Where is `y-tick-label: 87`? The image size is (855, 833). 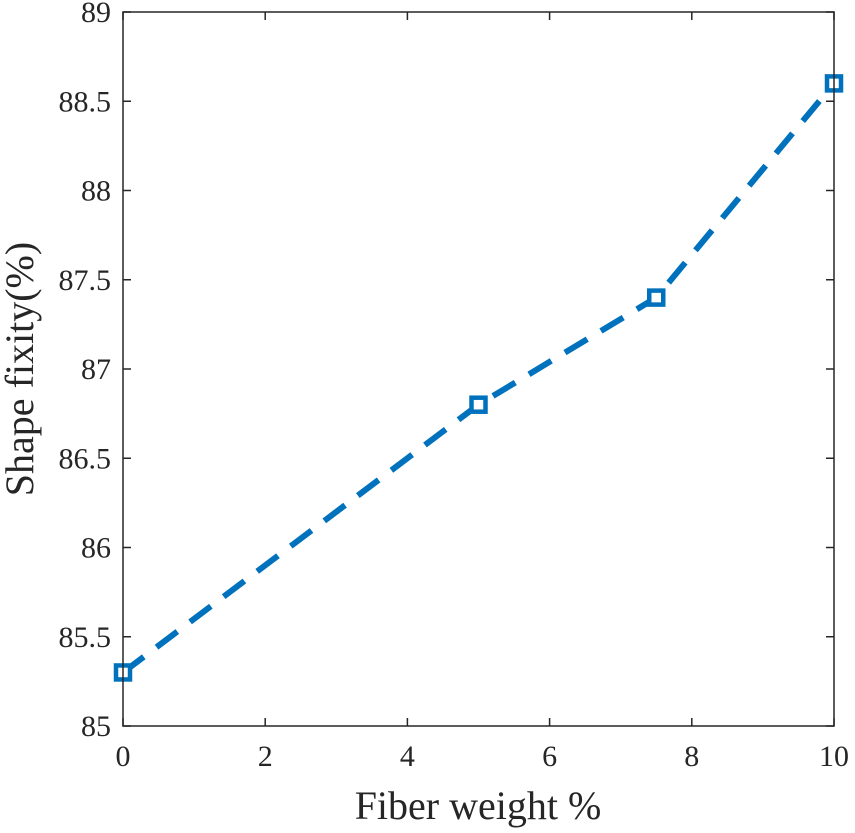 y-tick-label: 87 is located at coordinates (96, 369).